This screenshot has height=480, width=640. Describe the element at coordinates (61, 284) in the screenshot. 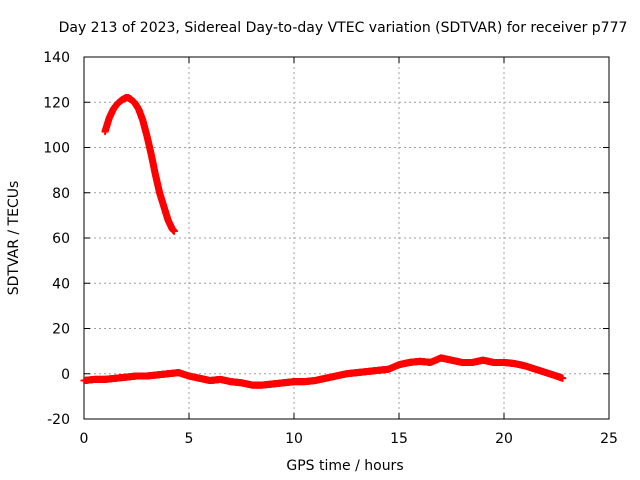

I see `y-tick-label: 40` at that location.